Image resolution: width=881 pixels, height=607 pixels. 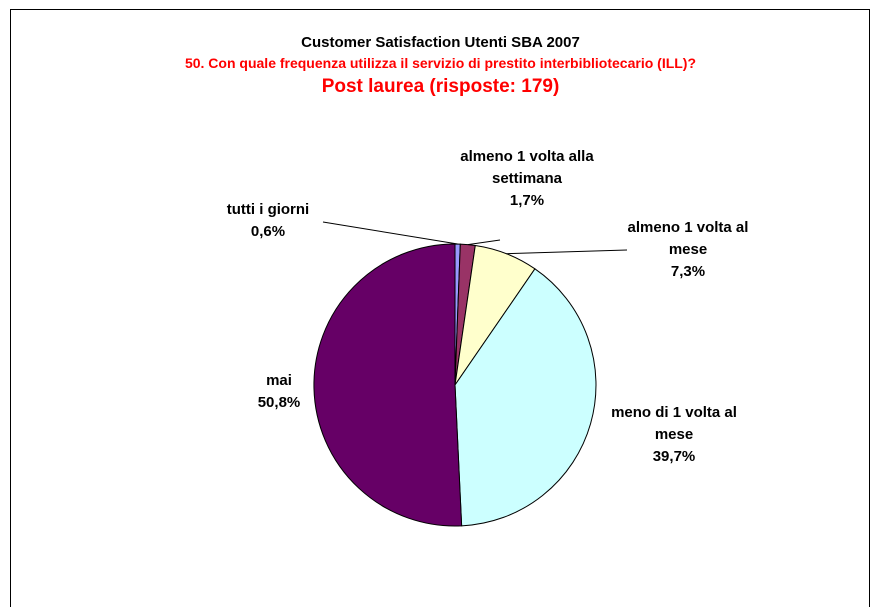 I want to click on slice-value-label: 7,3%, so click(x=688, y=271).